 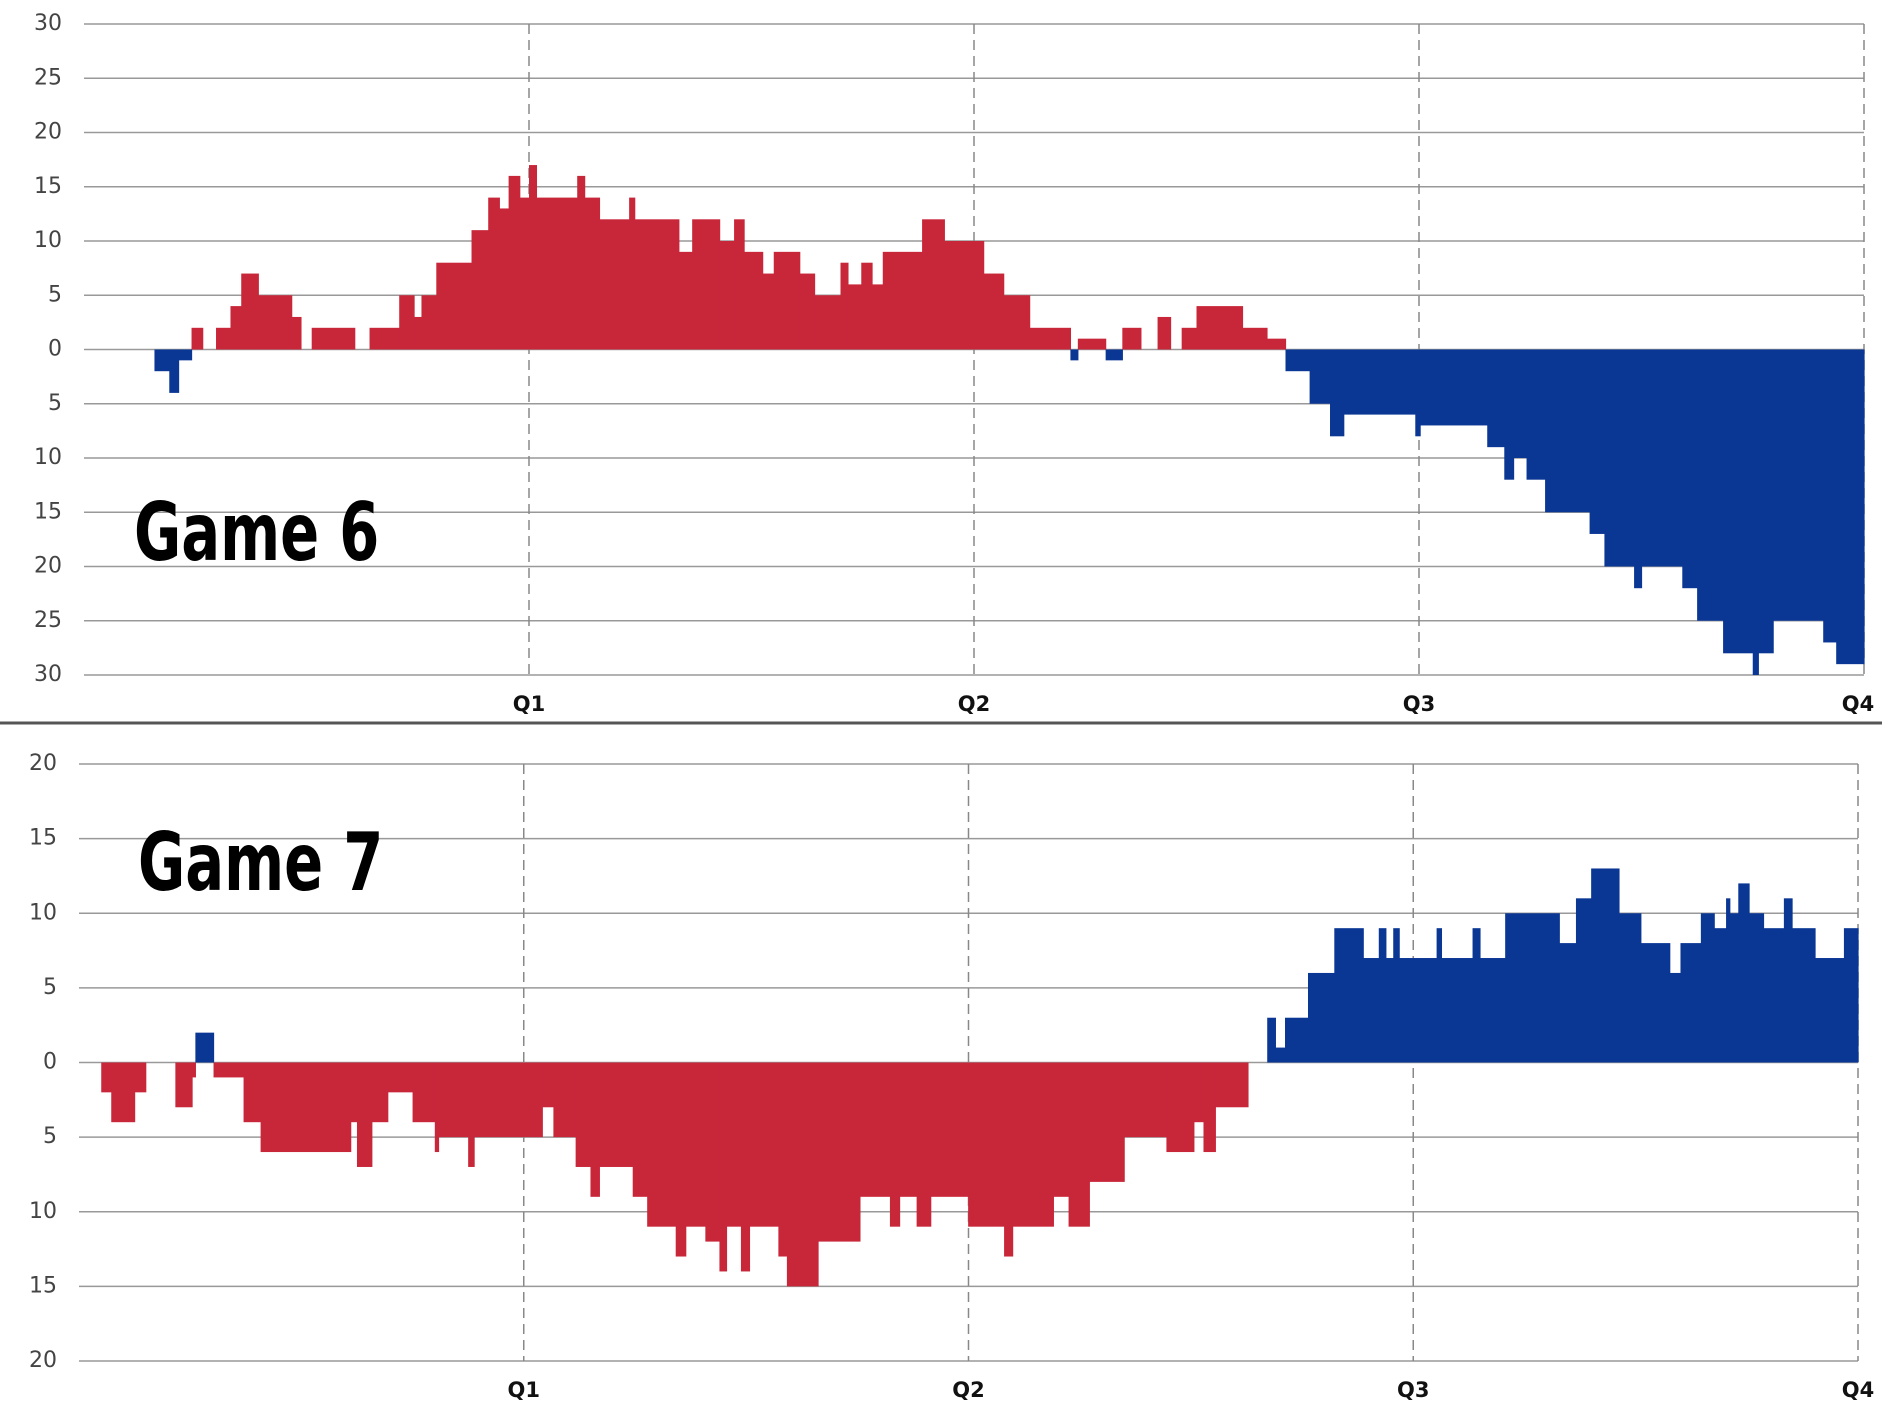 What do you see at coordinates (48, 620) in the screenshot?
I see `y-tick-label: 25` at bounding box center [48, 620].